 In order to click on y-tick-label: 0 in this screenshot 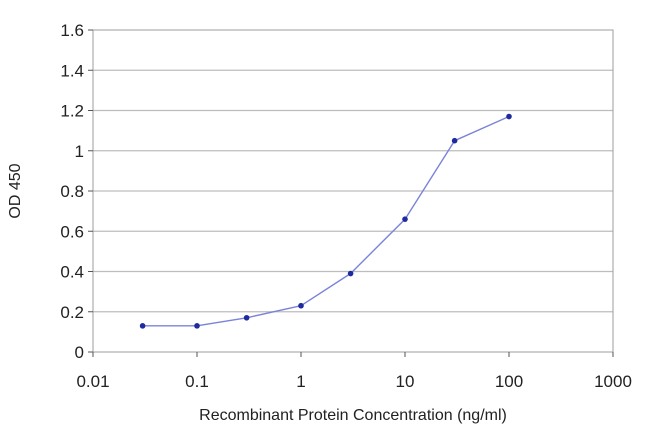, I will do `click(79, 352)`.